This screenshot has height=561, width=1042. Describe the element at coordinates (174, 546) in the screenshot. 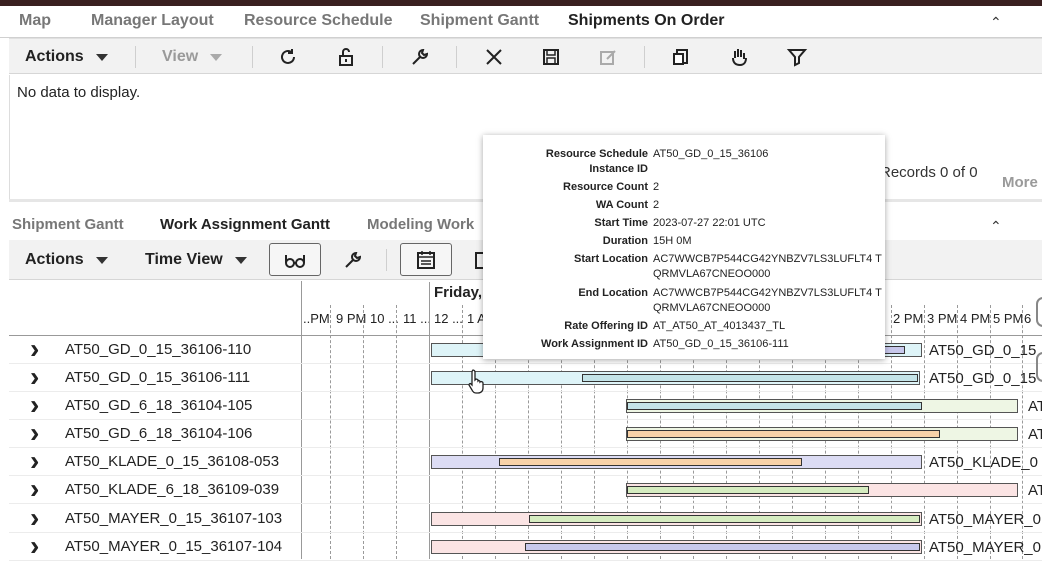

I see `row-label: AT50_MAYER_0_15_36107-104` at that location.